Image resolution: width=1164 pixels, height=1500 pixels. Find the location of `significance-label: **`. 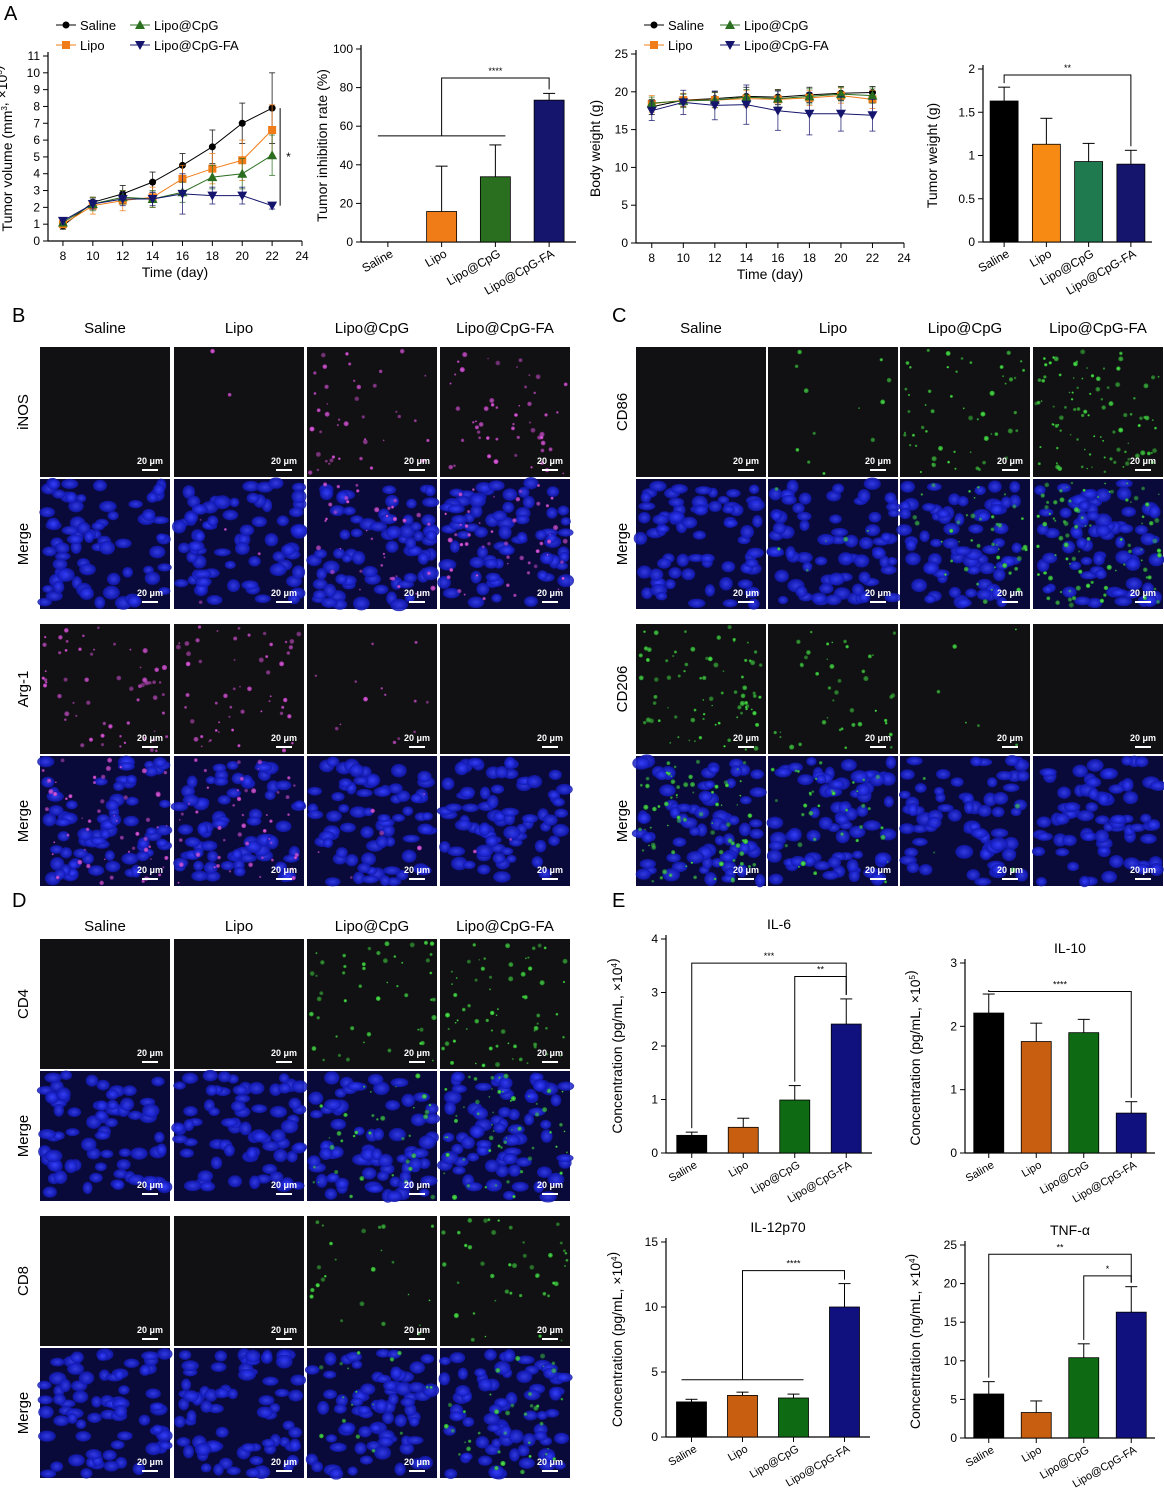

significance-label: ** is located at coordinates (1060, 1247).